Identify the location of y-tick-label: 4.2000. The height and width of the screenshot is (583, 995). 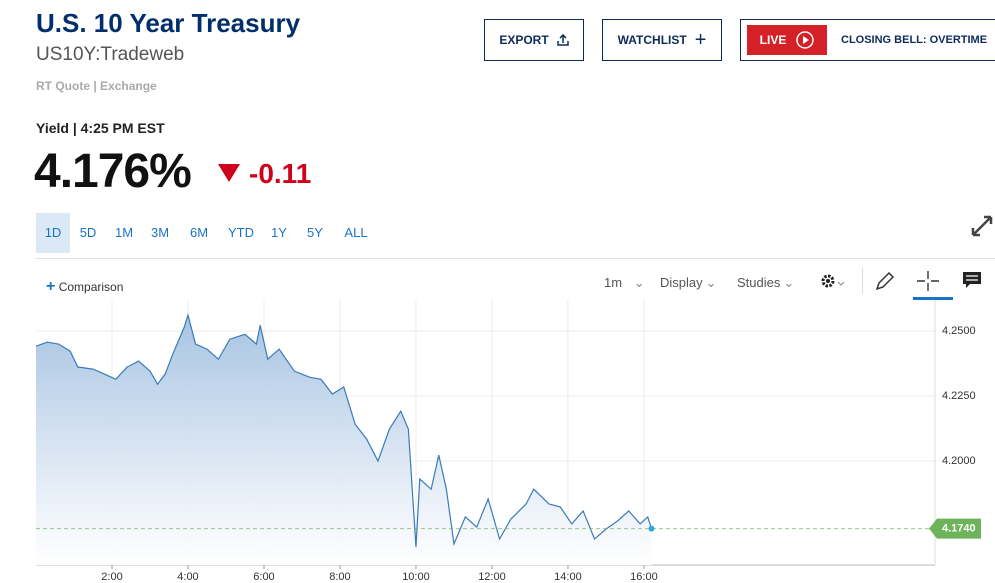
(959, 461).